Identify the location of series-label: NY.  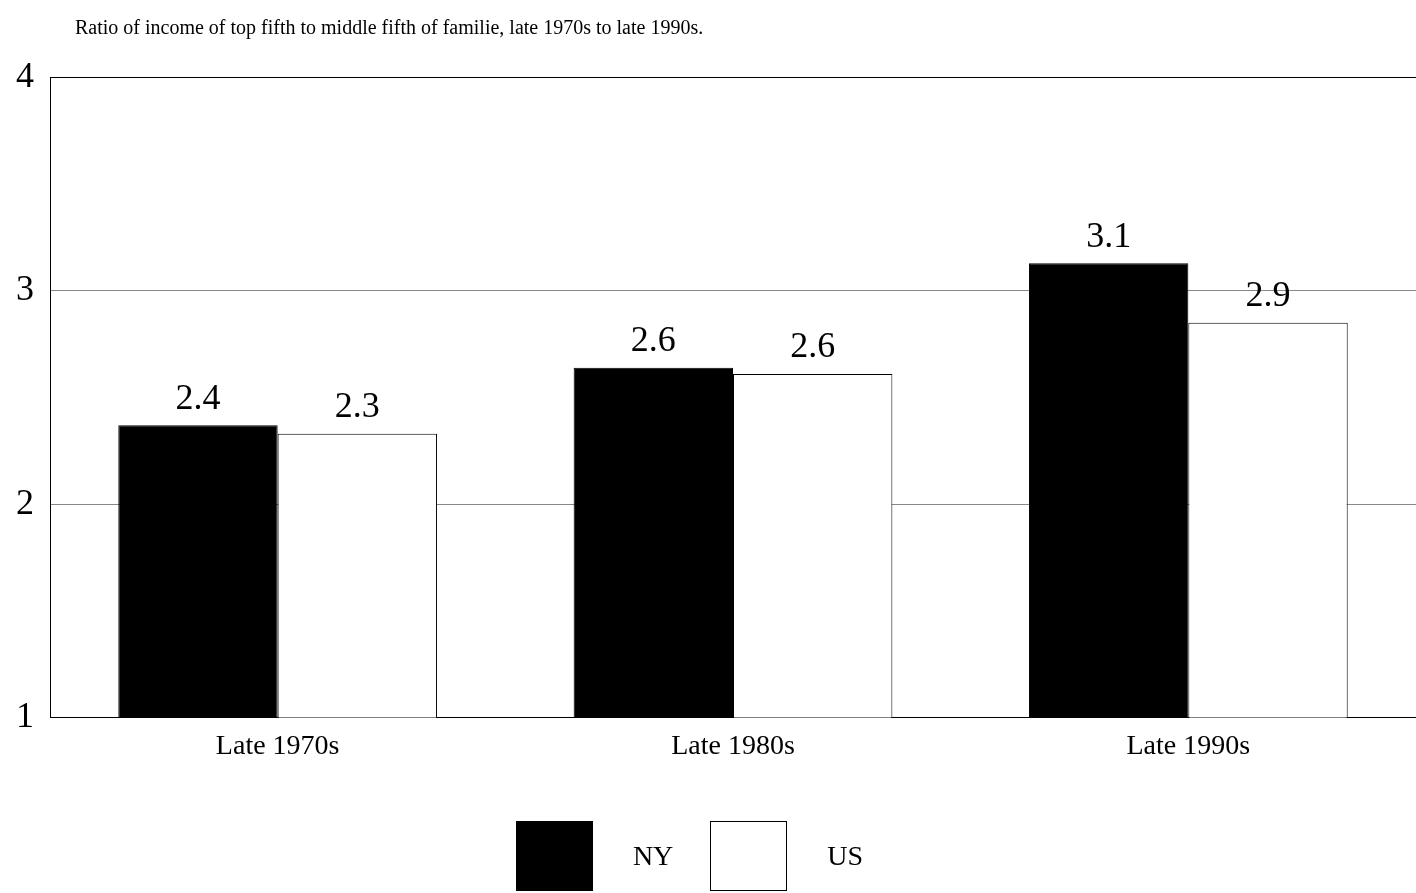
(653, 856).